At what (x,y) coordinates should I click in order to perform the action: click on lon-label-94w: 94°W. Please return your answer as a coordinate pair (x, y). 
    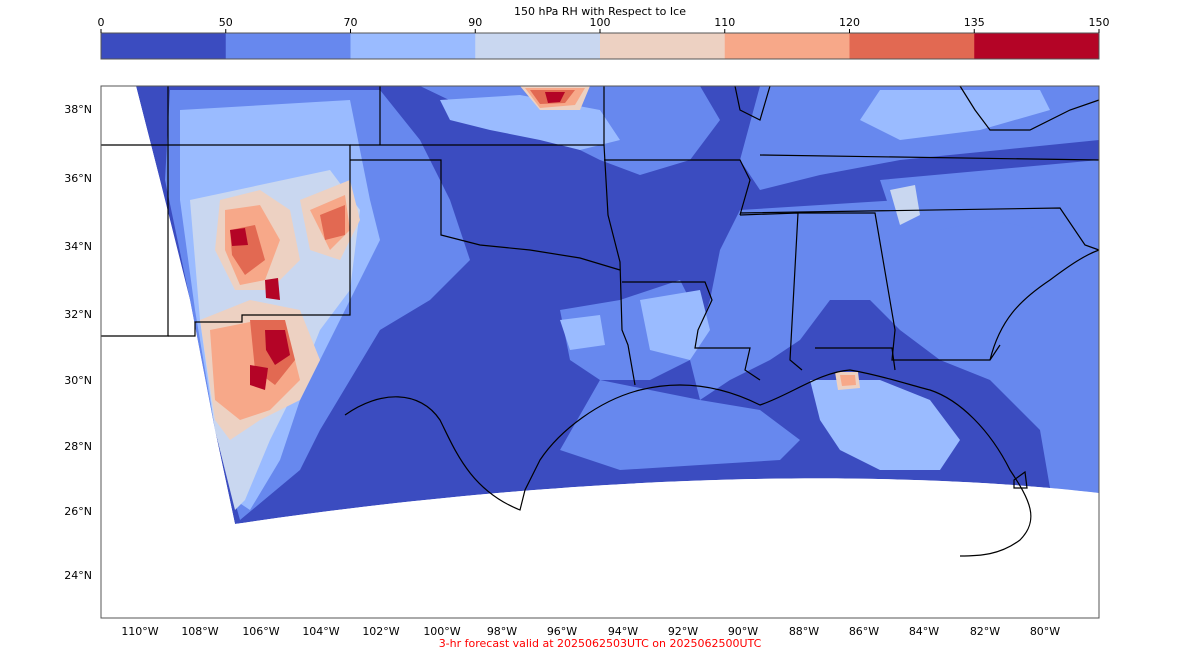
    Looking at the image, I should click on (623, 631).